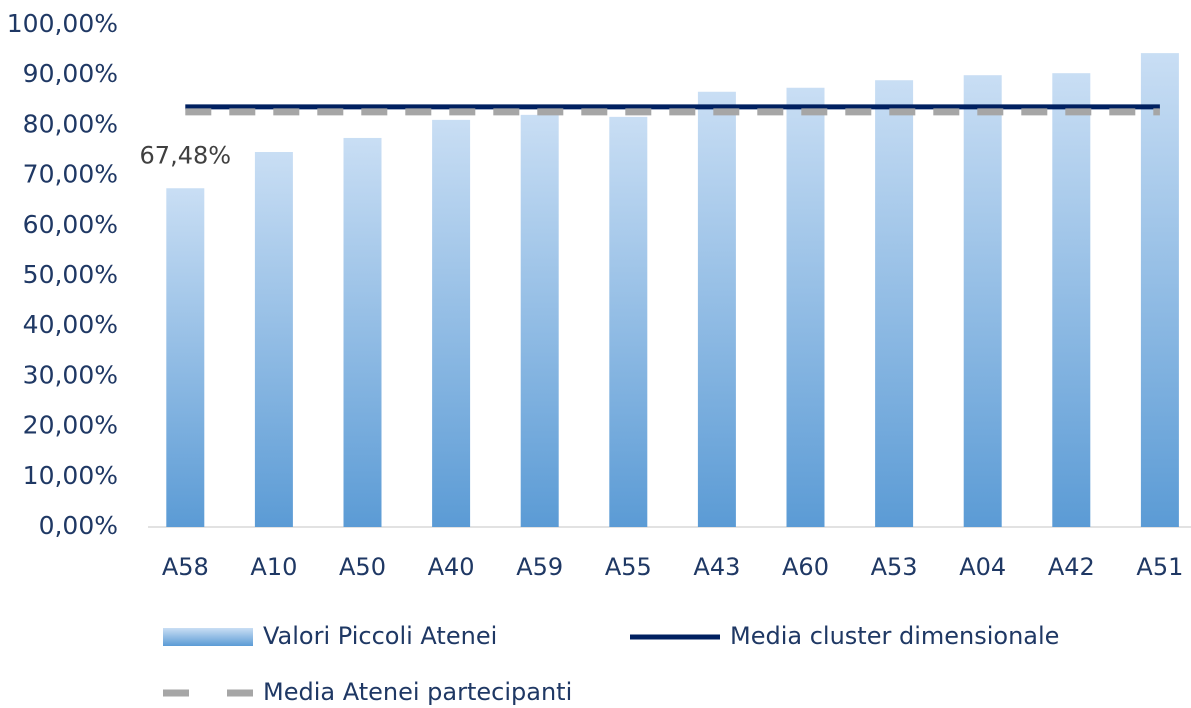  I want to click on y-tick-label: 80,00%, so click(70, 123).